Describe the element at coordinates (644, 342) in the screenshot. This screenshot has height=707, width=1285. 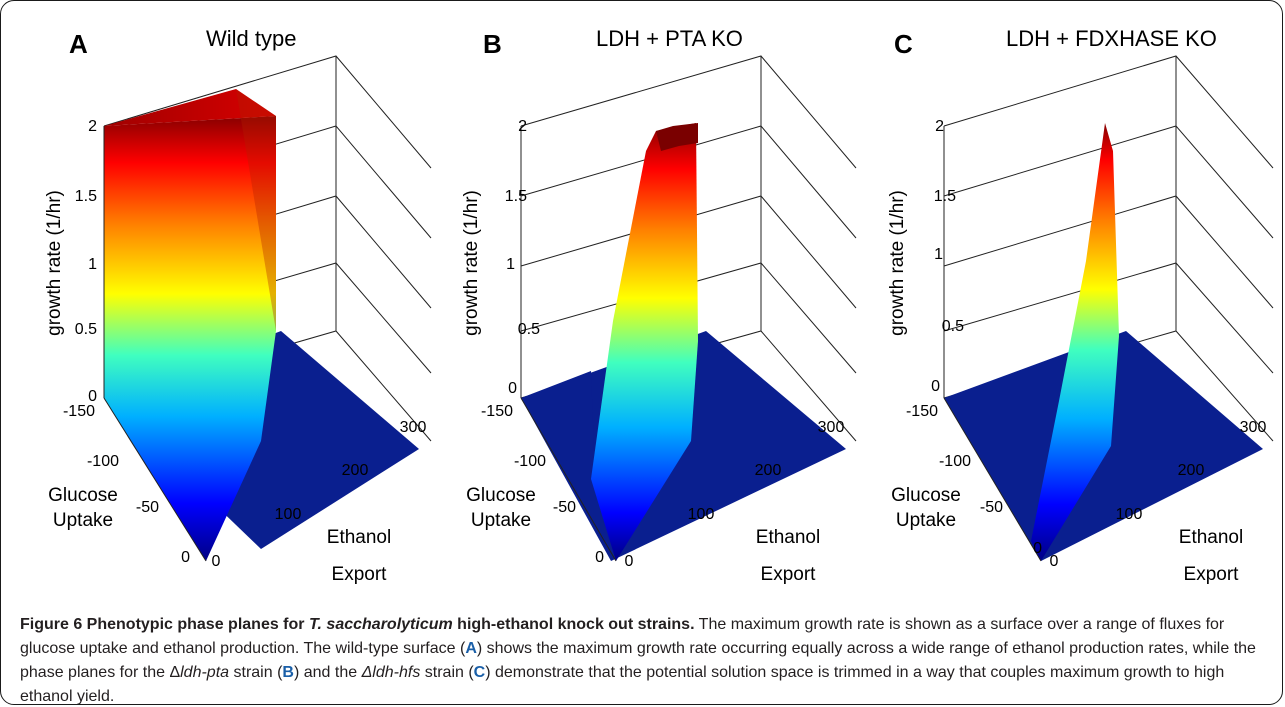
I see `surface-ridge-b` at that location.